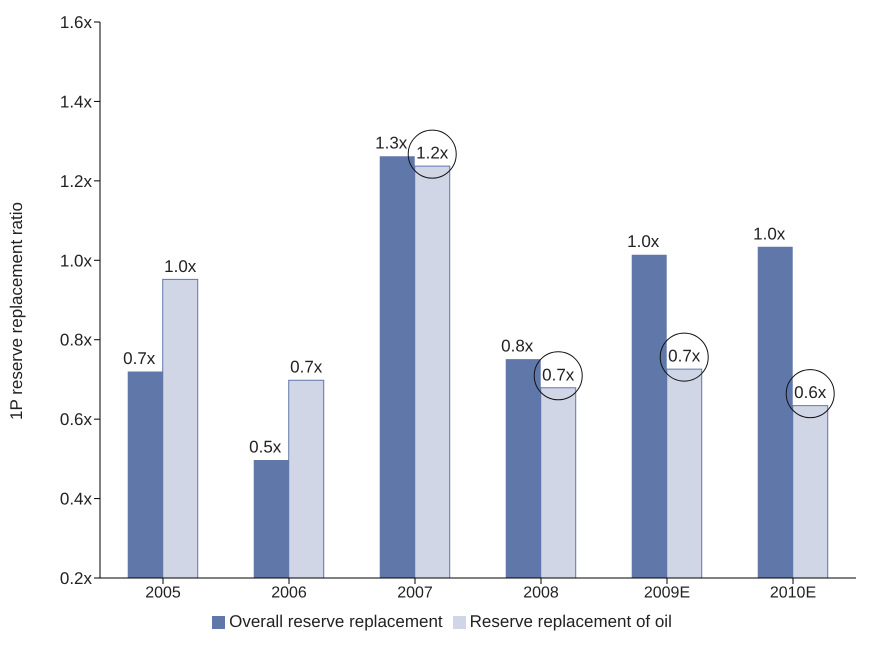  I want to click on y-tick-label: 1.4x, so click(76, 102).